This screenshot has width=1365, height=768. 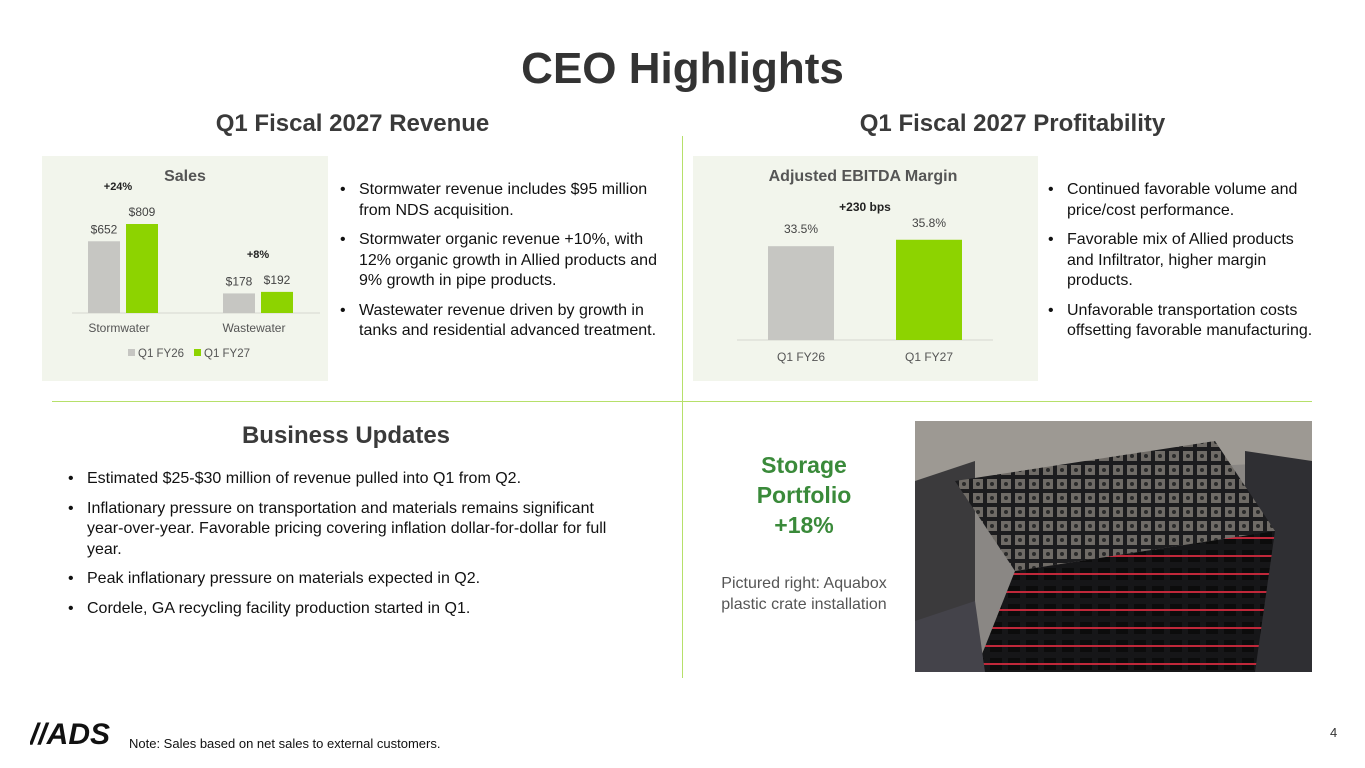 I want to click on data-label: $192, so click(x=277, y=280).